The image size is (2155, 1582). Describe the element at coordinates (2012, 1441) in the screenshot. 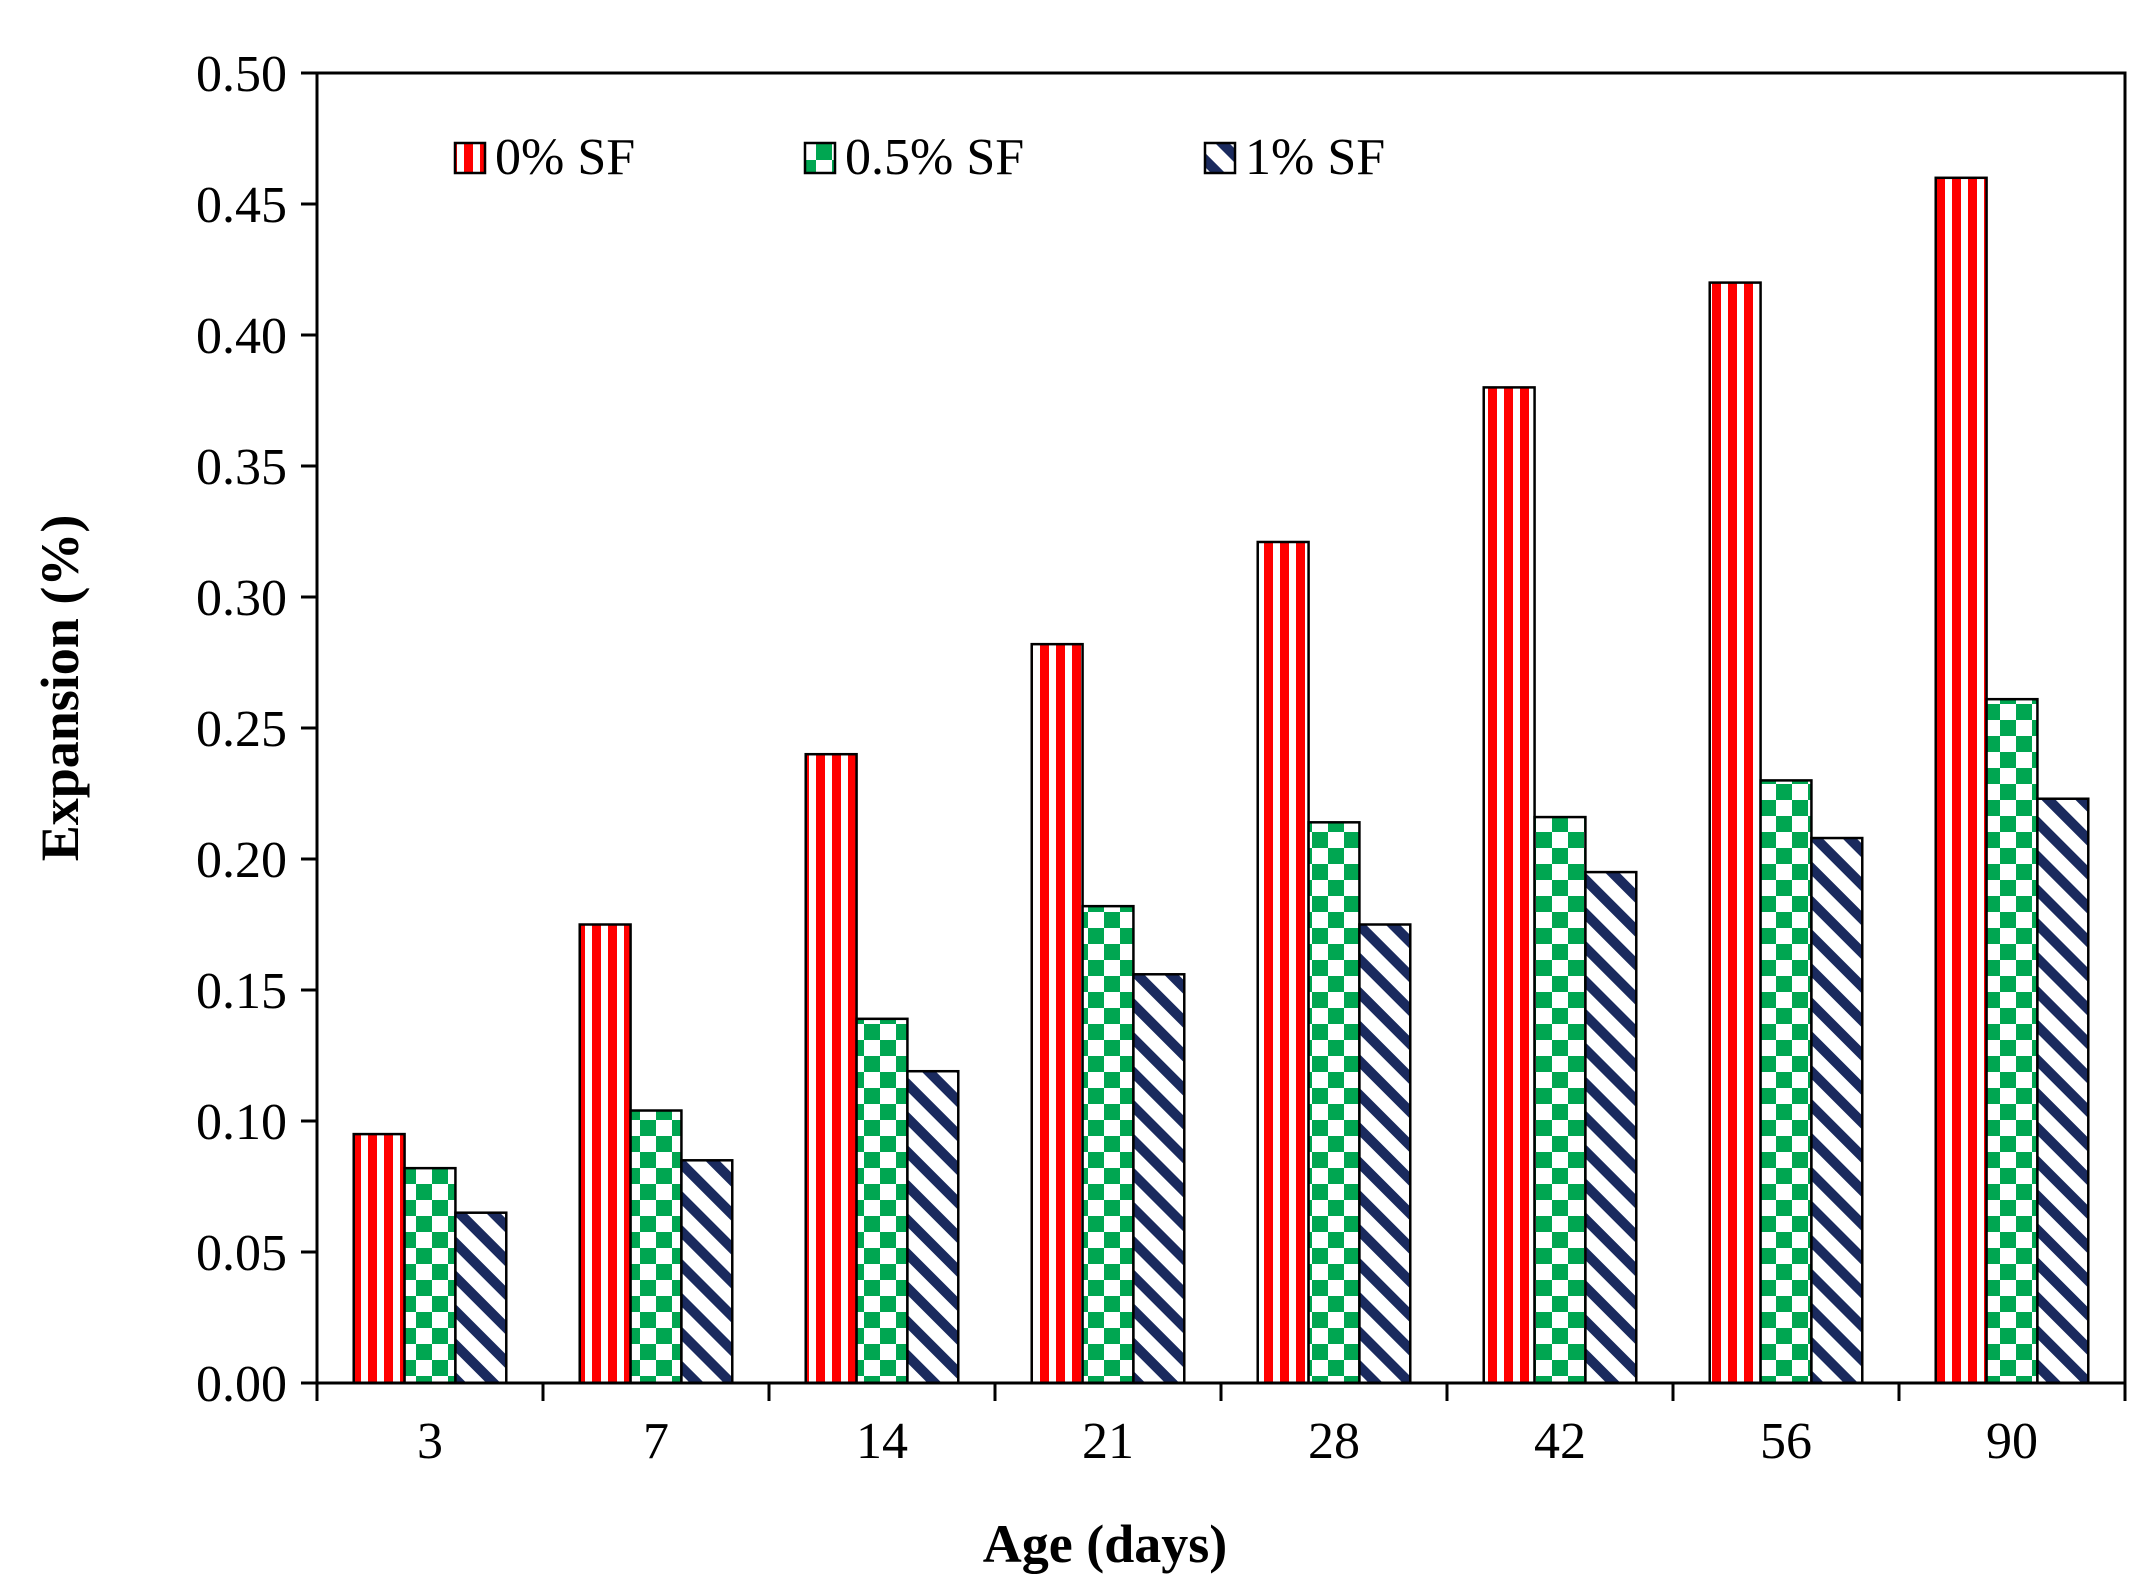

I see `x-tick-label: 90` at that location.